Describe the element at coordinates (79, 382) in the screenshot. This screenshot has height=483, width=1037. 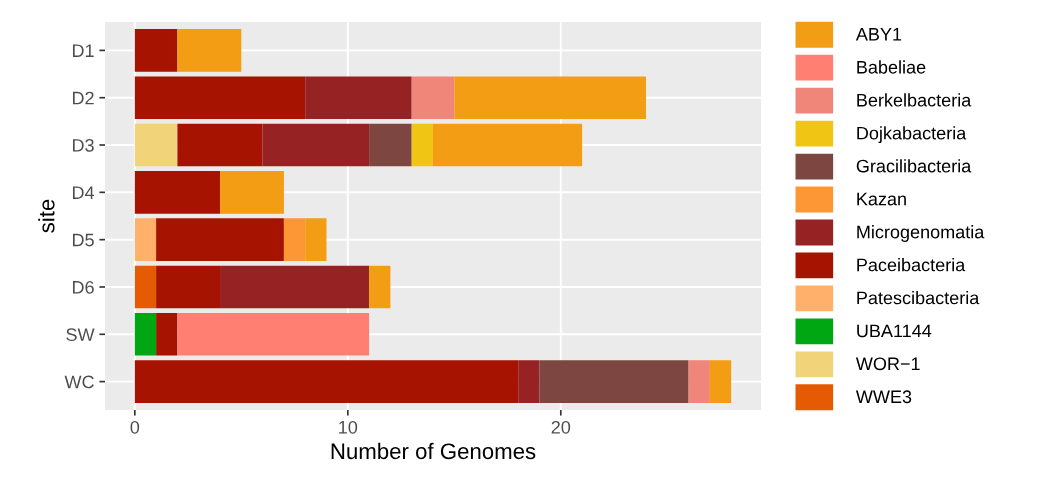
I see `y-tick-label: WC` at that location.